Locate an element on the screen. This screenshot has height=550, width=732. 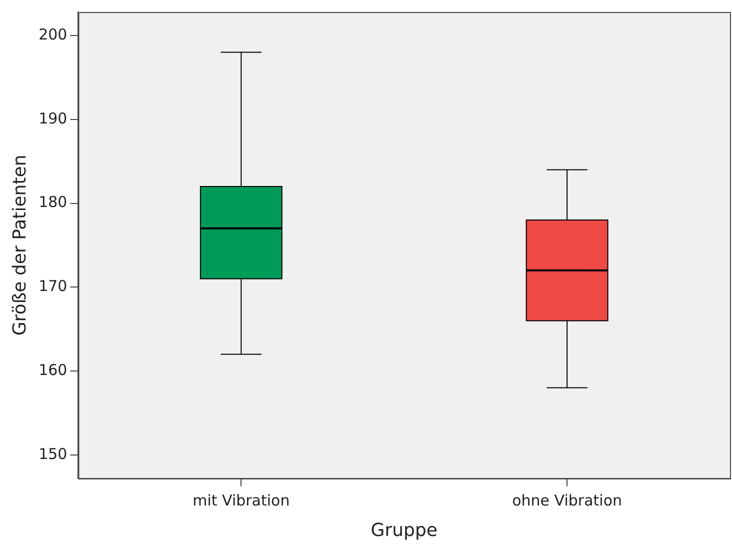
y-axis-title: Größe der Patienten is located at coordinates (19, 245).